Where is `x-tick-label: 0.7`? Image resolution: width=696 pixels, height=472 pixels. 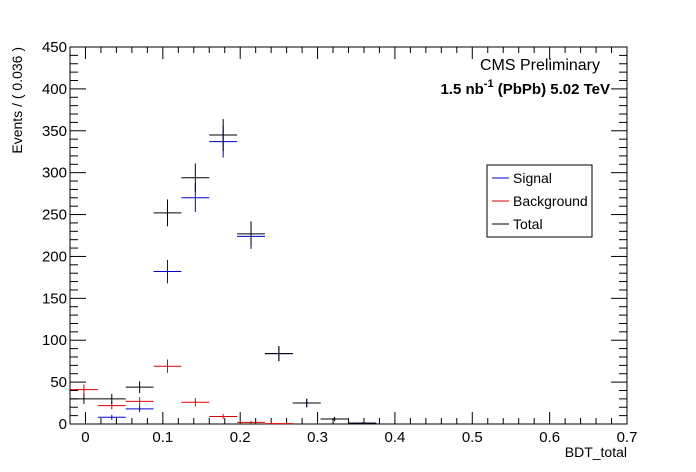 x-tick-label: 0.7 is located at coordinates (627, 437).